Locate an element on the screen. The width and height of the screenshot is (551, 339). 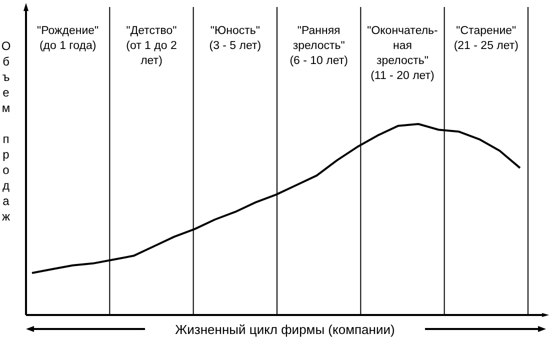
text: "Ранняя зрелость" (6 - 10 лет) is located at coordinates (319, 46).